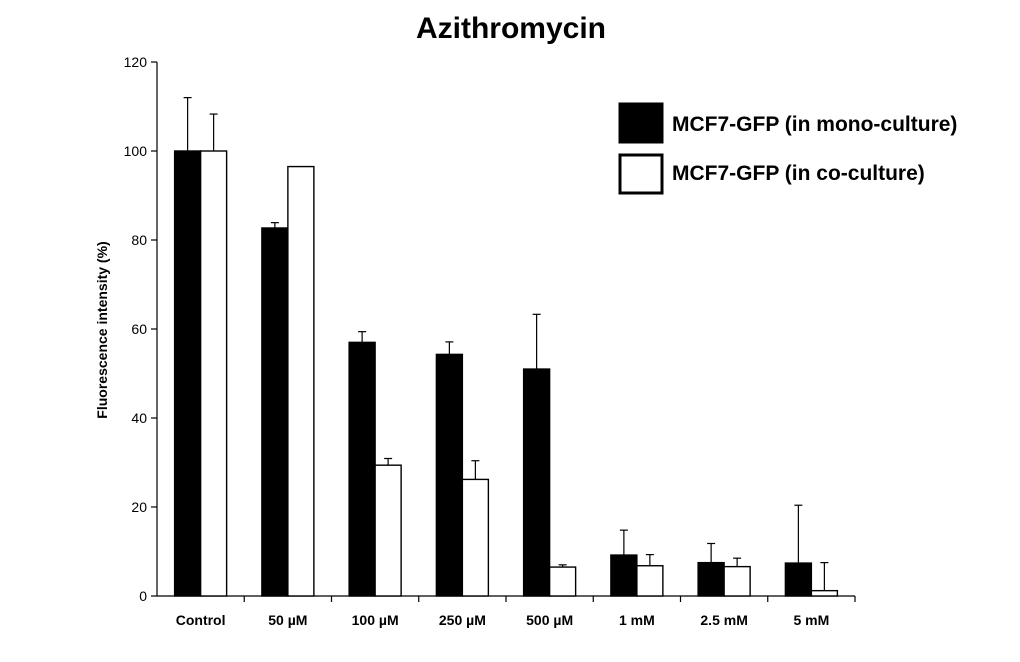 The width and height of the screenshot is (1020, 662). Describe the element at coordinates (811, 620) in the screenshot. I see `x-category-label: 5 mM` at that location.